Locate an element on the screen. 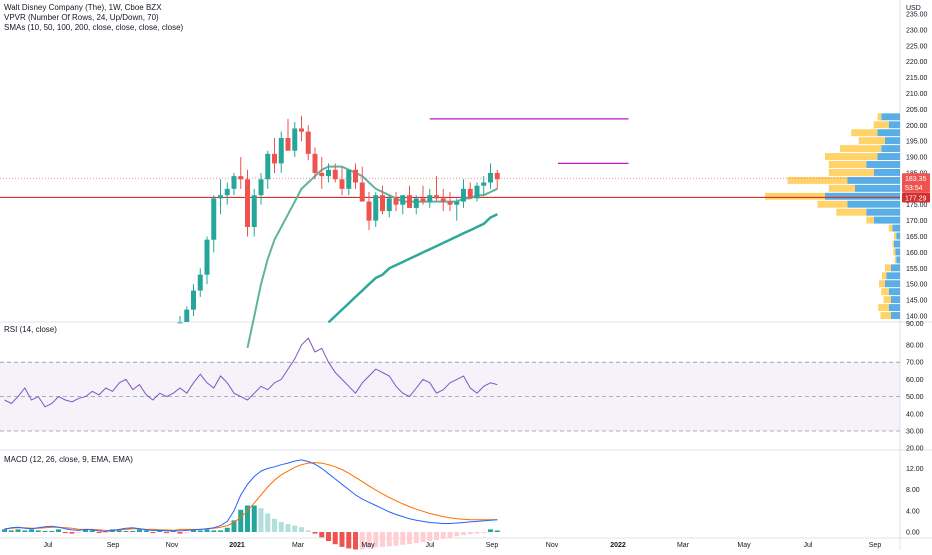 The image size is (932, 555). macd-signal-line is located at coordinates (251, 496).